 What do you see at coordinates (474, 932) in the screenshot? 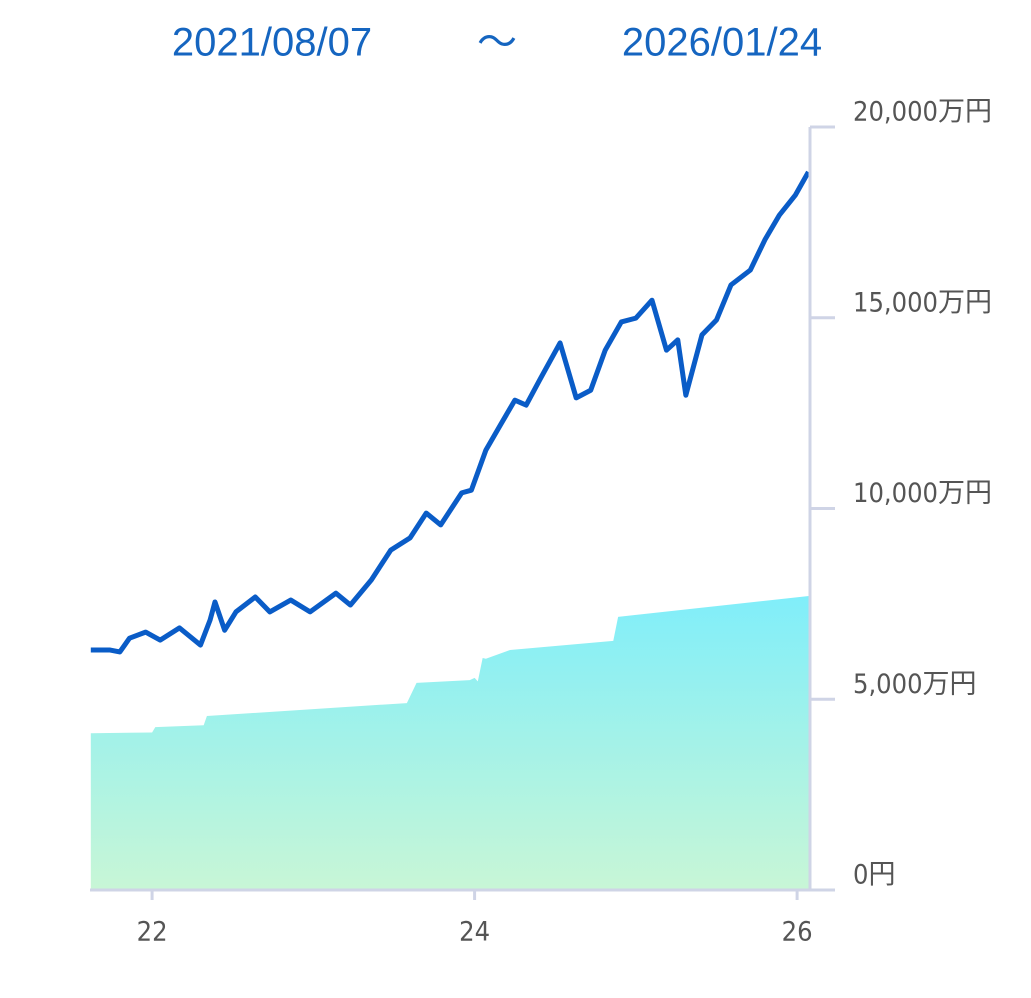
I see `x-tick-label: 24` at bounding box center [474, 932].